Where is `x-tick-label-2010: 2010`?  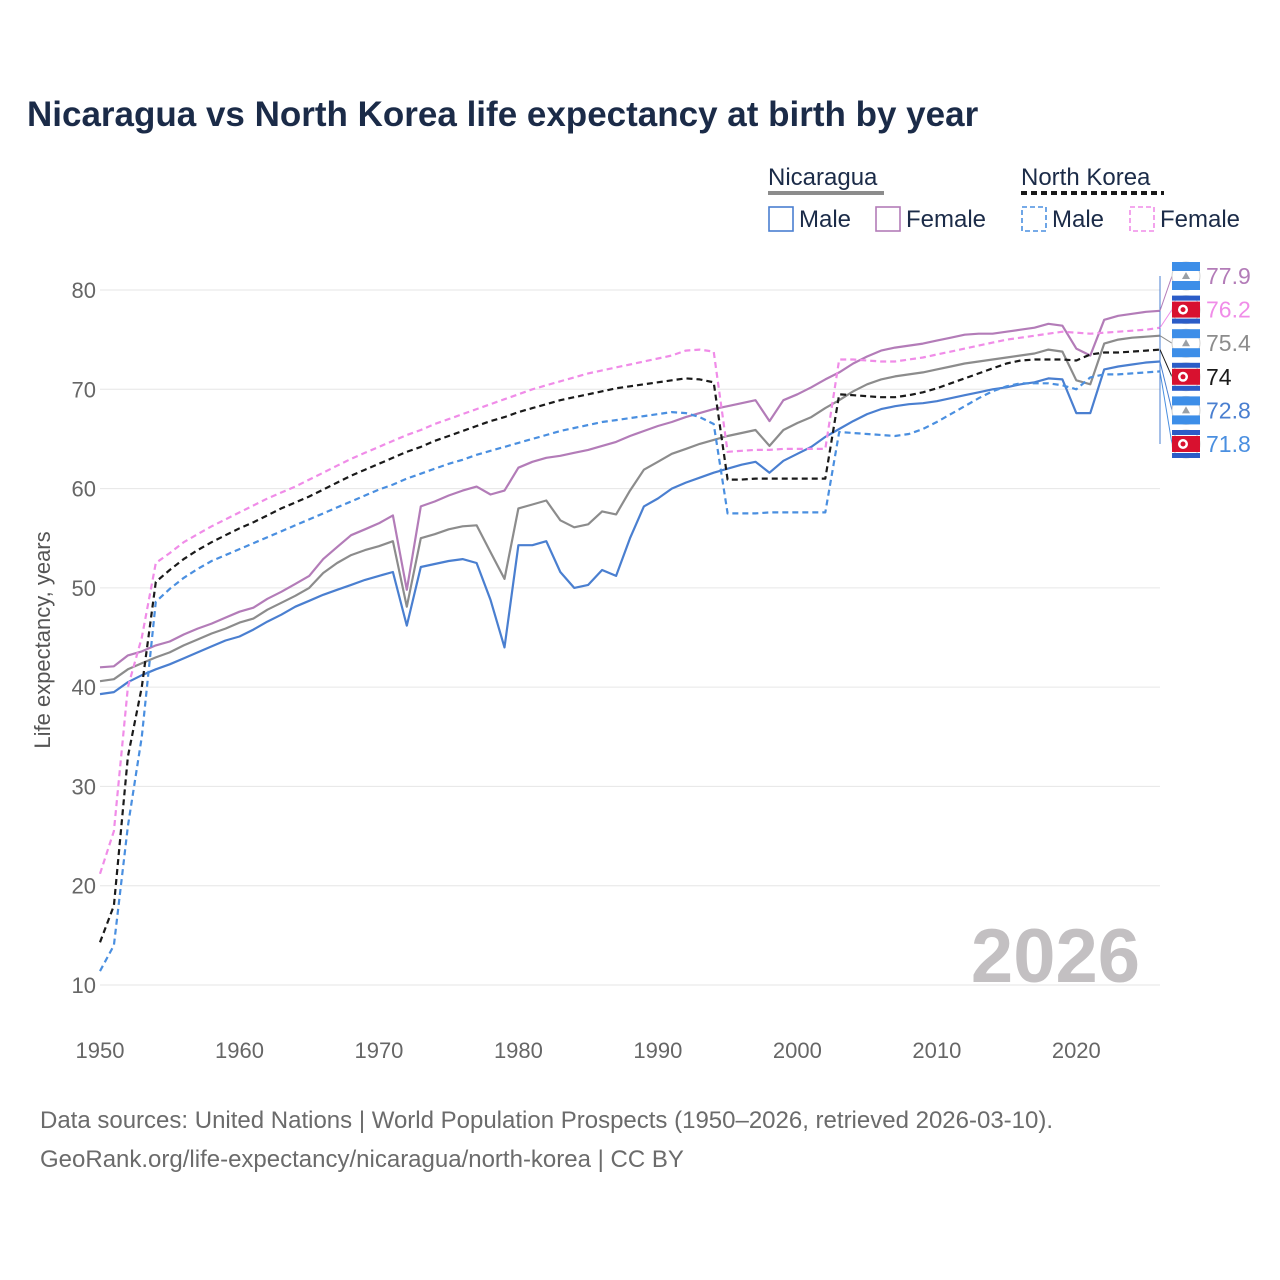
x-tick-label-2010: 2010 is located at coordinates (936, 1050).